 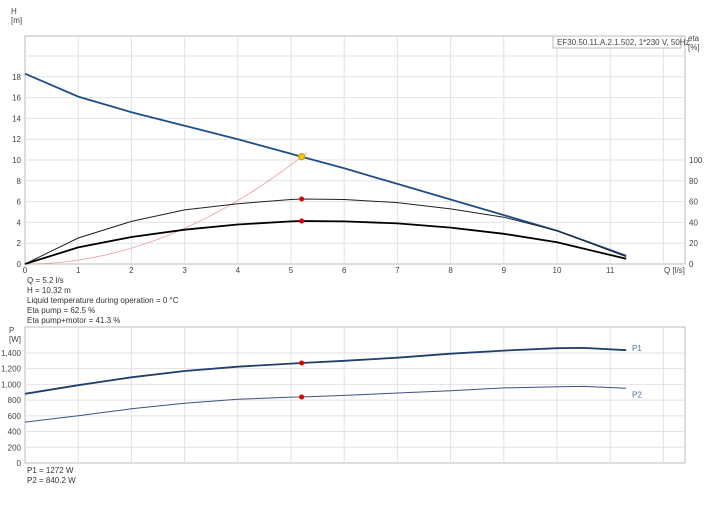 I want to click on y-tick-label: 12, so click(x=16, y=139).